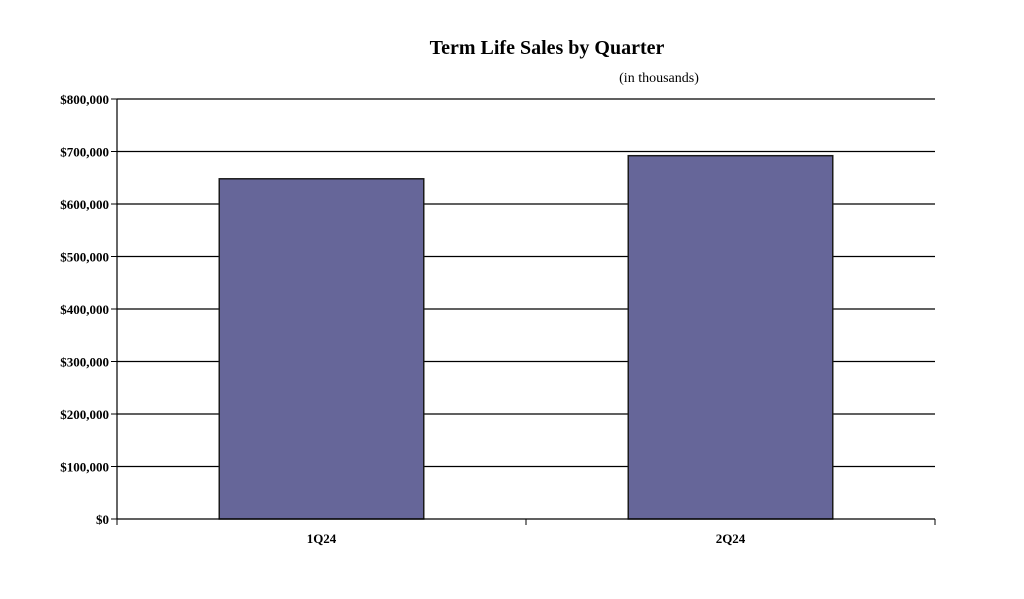  What do you see at coordinates (84, 309) in the screenshot?
I see `y-tick-label: $400,000` at bounding box center [84, 309].